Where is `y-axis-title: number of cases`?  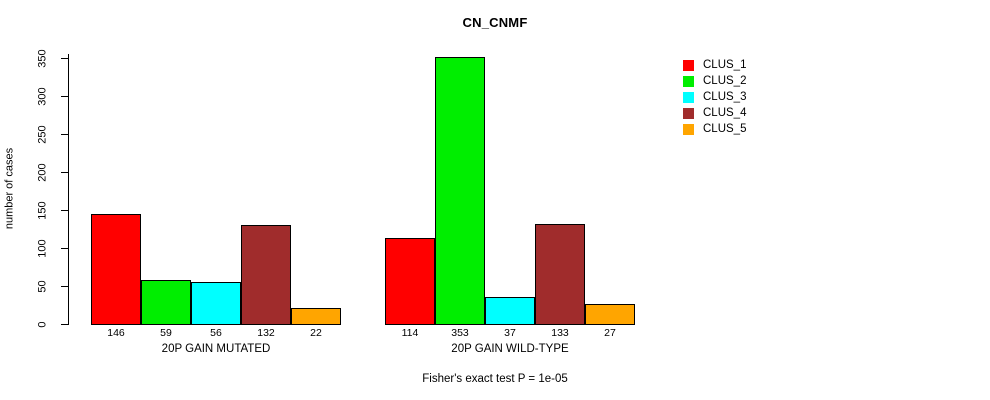
y-axis-title: number of cases is located at coordinates (9, 188).